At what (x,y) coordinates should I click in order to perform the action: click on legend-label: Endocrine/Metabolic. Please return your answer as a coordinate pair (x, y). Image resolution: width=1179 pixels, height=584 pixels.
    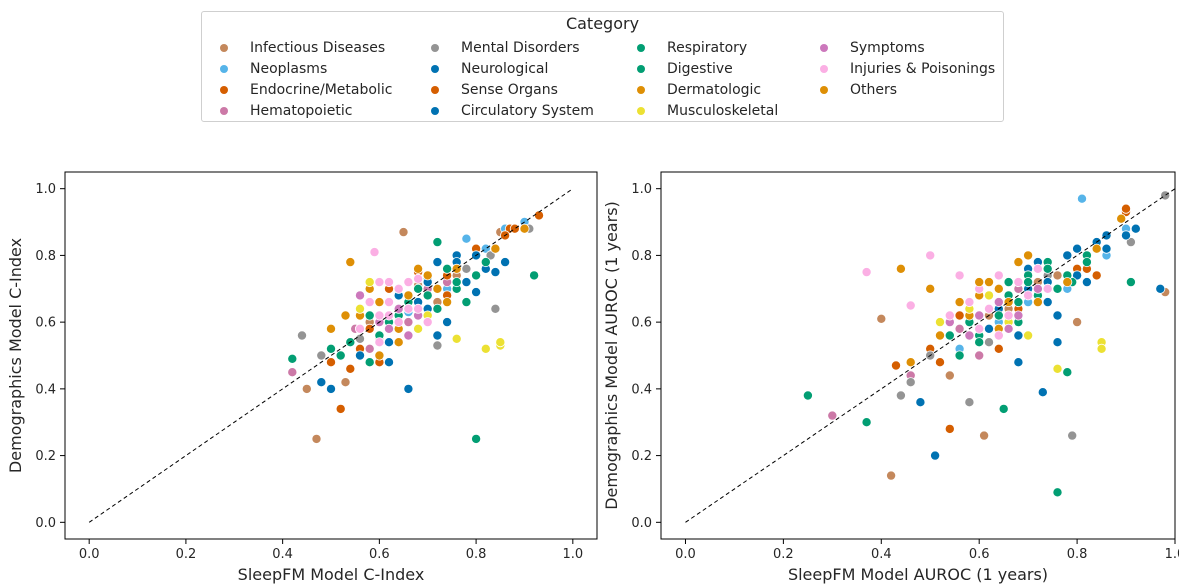
    Looking at the image, I should click on (321, 90).